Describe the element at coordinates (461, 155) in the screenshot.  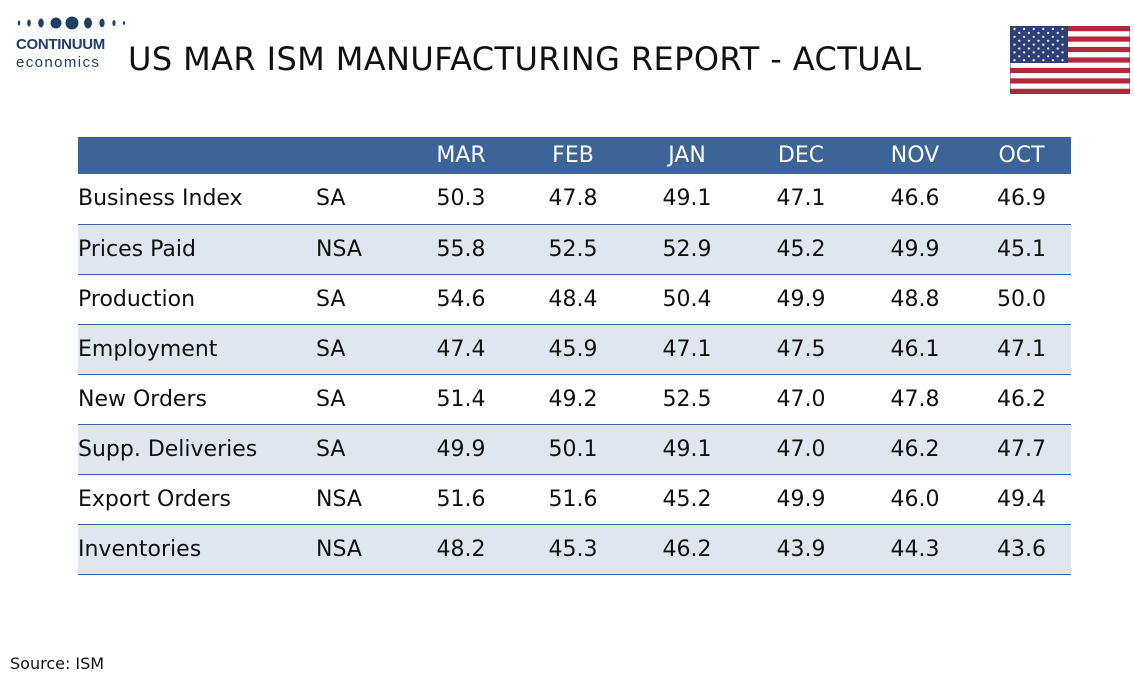
I see `column-header-month: MAR` at that location.